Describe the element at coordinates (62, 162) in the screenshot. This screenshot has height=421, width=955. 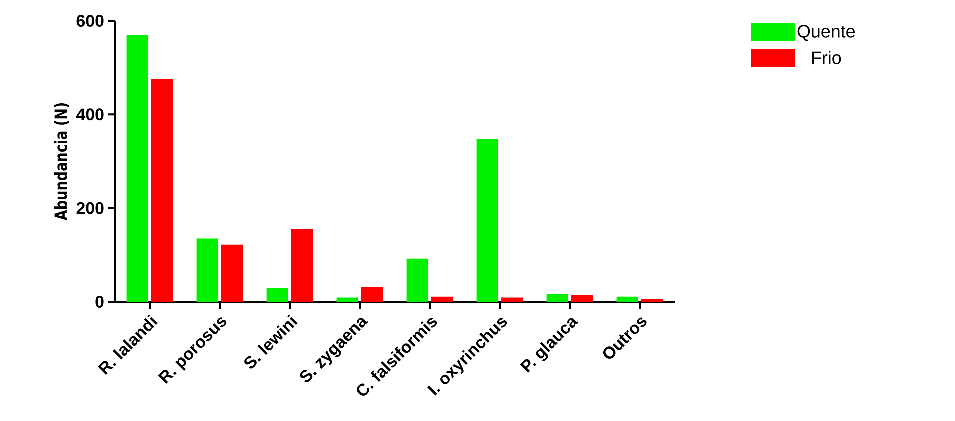
I see `y-axis-title: Abundancia (N)` at that location.